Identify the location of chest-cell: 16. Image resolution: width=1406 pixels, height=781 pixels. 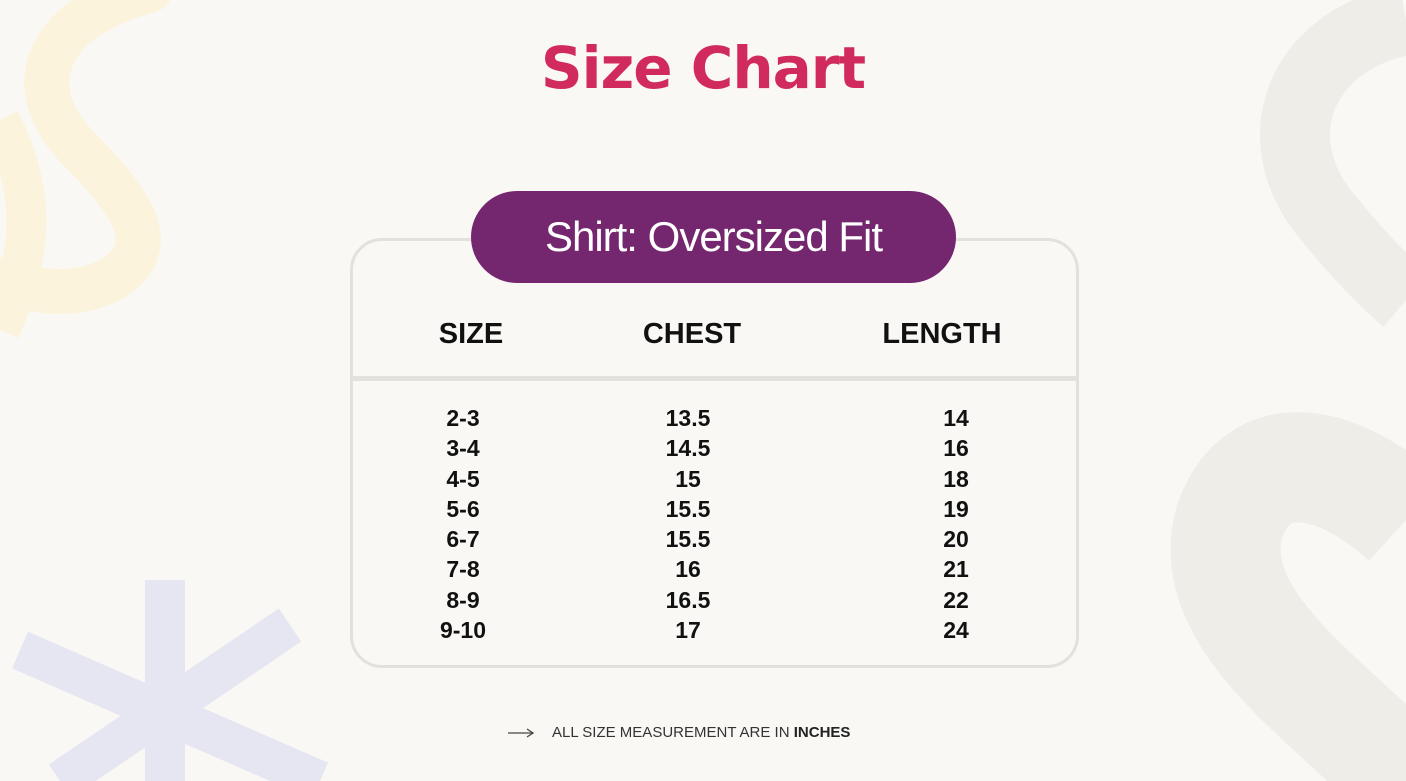
(688, 569).